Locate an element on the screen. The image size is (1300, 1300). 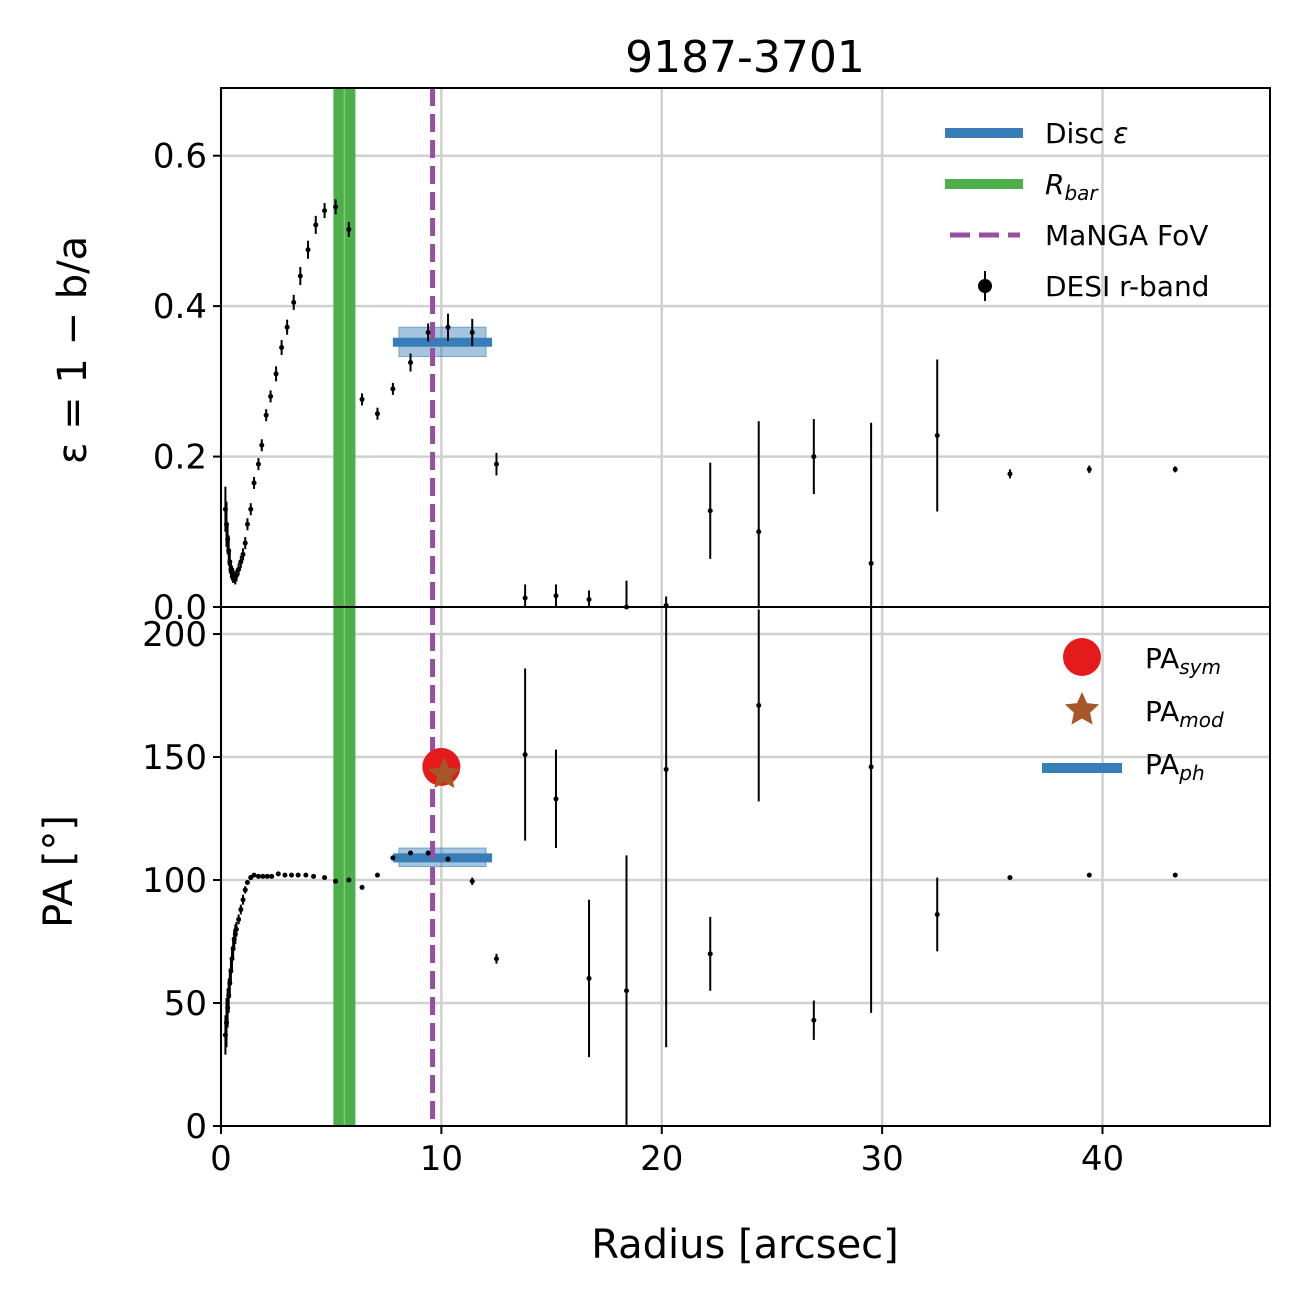
legend-label: Rbar is located at coordinates (1072, 186).